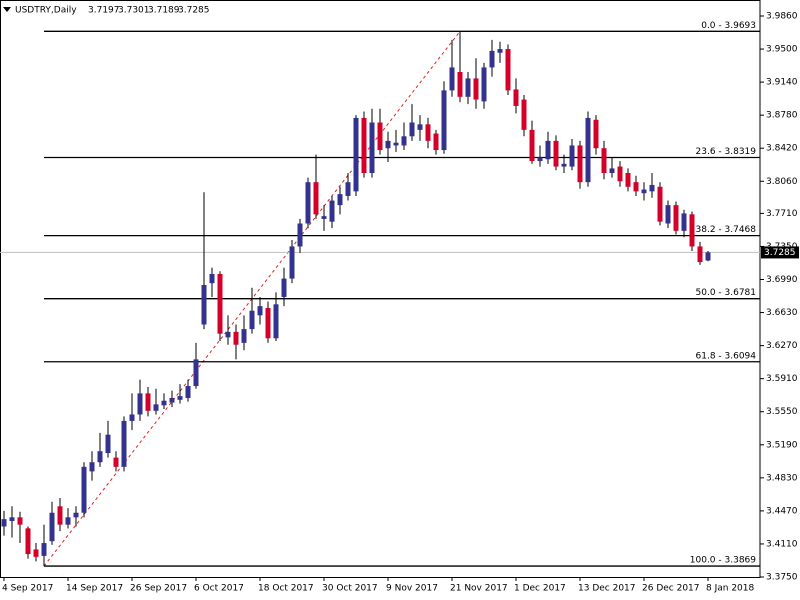  I want to click on y-tick-label: 3.8060, so click(782, 182).